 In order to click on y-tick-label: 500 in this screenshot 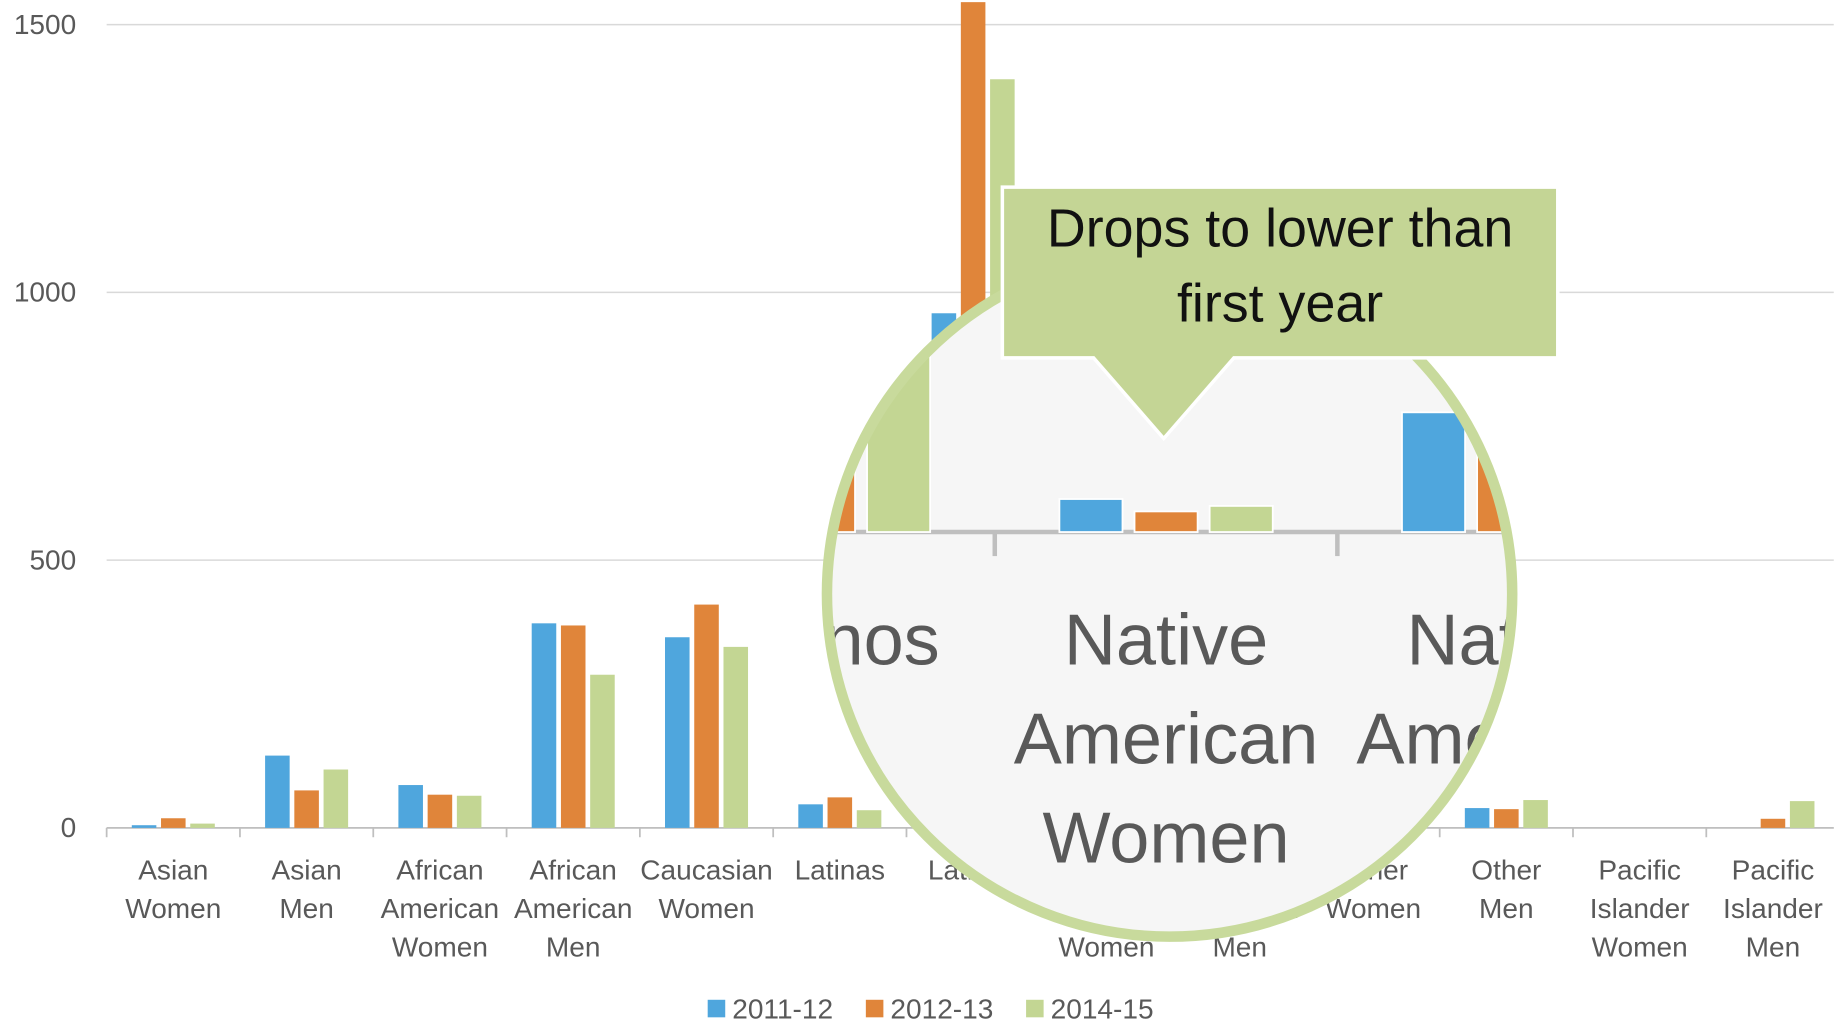, I will do `click(52, 559)`.